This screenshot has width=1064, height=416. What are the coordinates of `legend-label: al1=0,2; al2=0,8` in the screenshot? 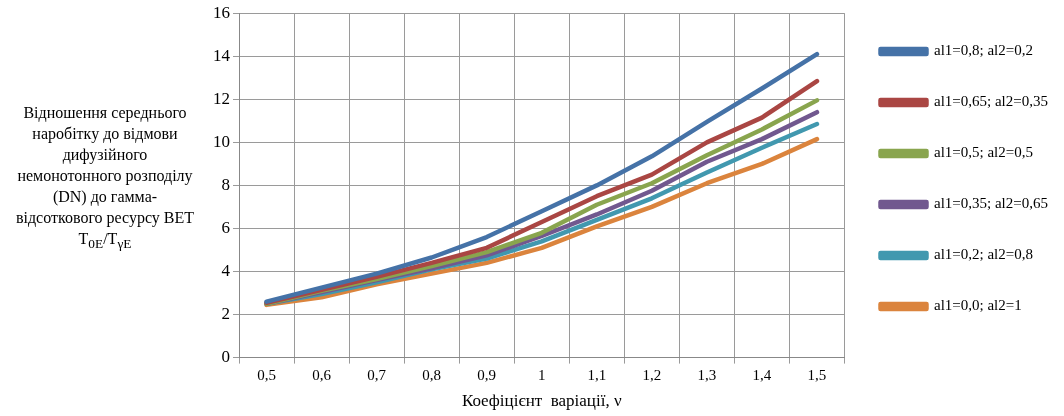 It's located at (983, 254).